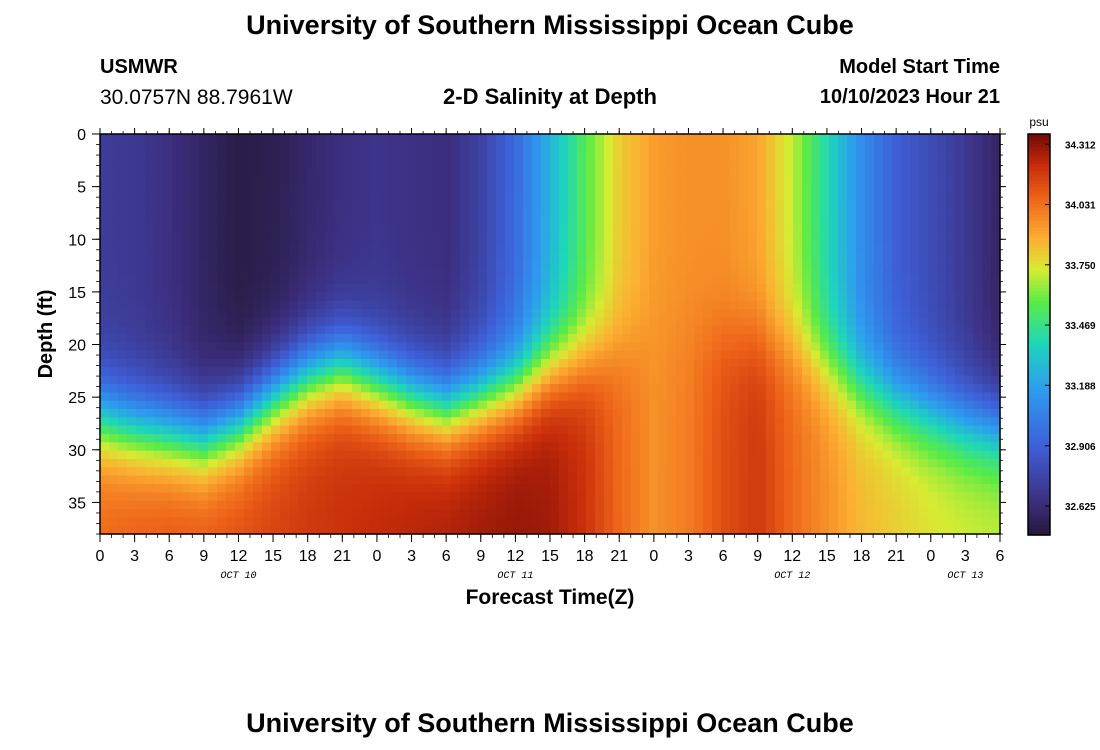 Image resolution: width=1100 pixels, height=750 pixels. I want to click on station-name: USMWR, so click(139, 67).